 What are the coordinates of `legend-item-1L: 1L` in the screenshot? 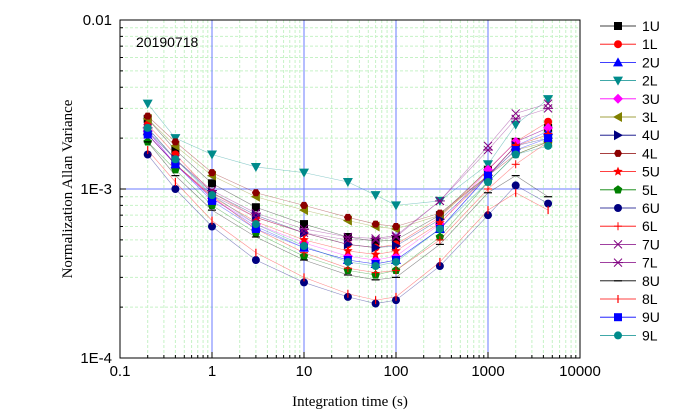 It's located at (629, 44).